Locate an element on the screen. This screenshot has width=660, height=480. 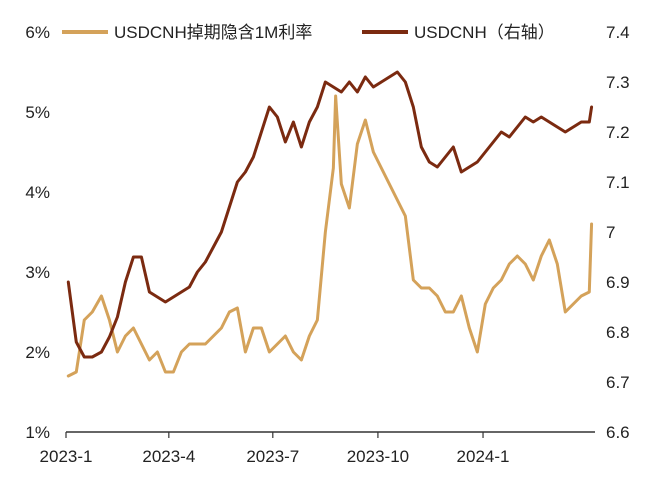
right-tick-label-3: 6.9 is located at coordinates (618, 282).